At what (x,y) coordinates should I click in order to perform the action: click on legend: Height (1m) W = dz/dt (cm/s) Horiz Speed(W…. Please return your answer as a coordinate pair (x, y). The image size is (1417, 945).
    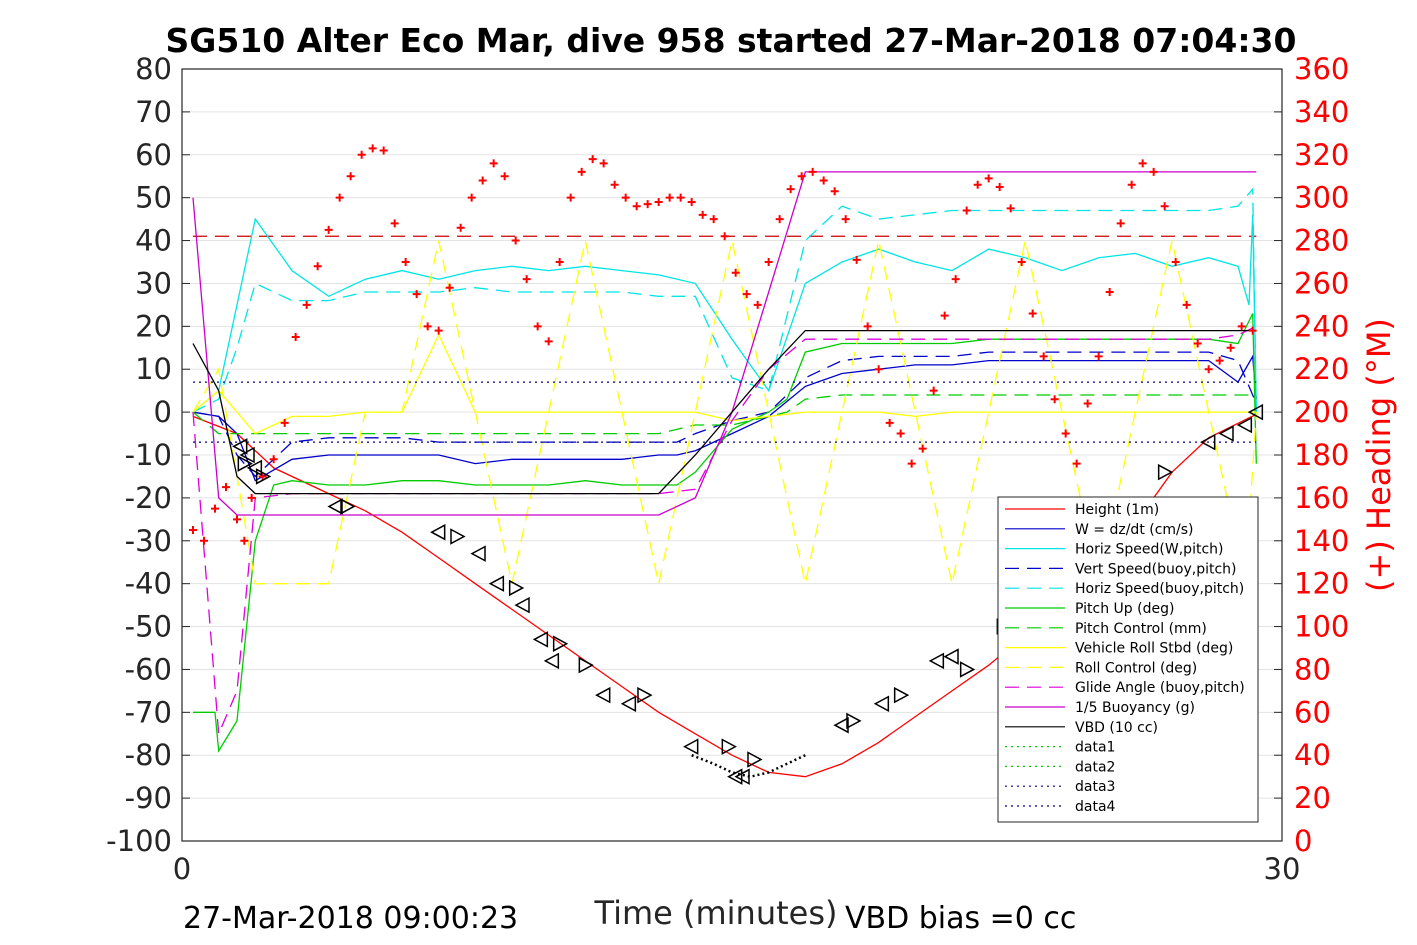
    Looking at the image, I should click on (1128, 659).